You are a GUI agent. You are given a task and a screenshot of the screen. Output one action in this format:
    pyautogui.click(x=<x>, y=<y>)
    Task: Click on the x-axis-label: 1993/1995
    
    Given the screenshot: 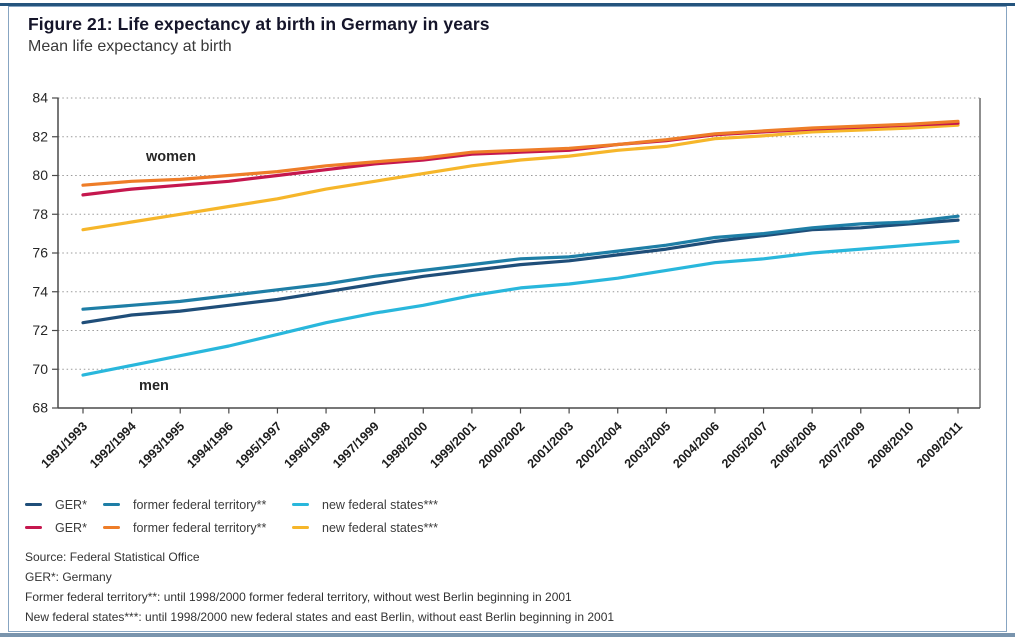 What is the action you would take?
    pyautogui.click(x=162, y=445)
    